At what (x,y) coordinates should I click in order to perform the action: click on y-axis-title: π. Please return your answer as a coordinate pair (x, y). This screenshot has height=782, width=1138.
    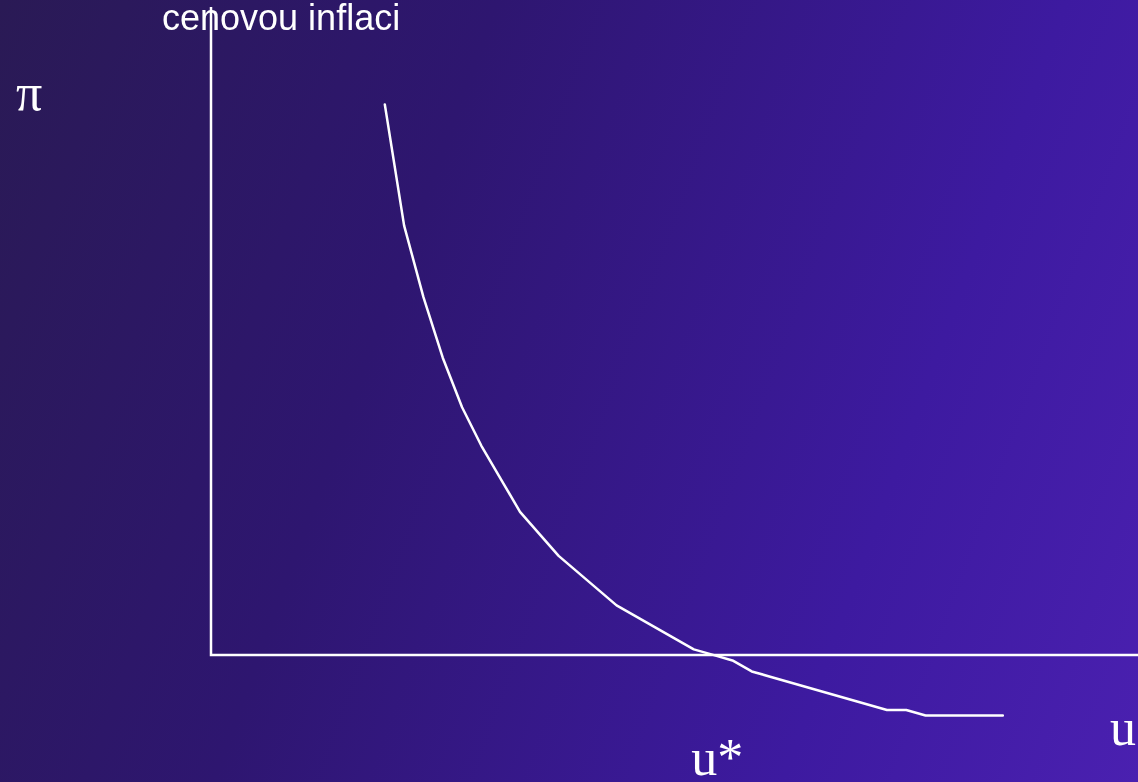
    Looking at the image, I should click on (29, 92).